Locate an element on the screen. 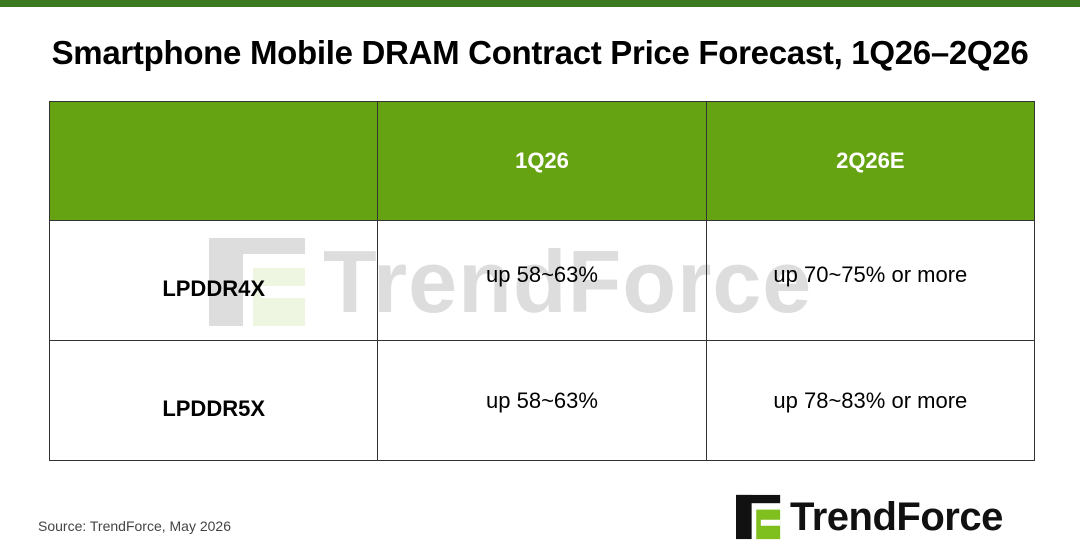 The image size is (1080, 560). brand-logo: TrendForce is located at coordinates (869, 517).